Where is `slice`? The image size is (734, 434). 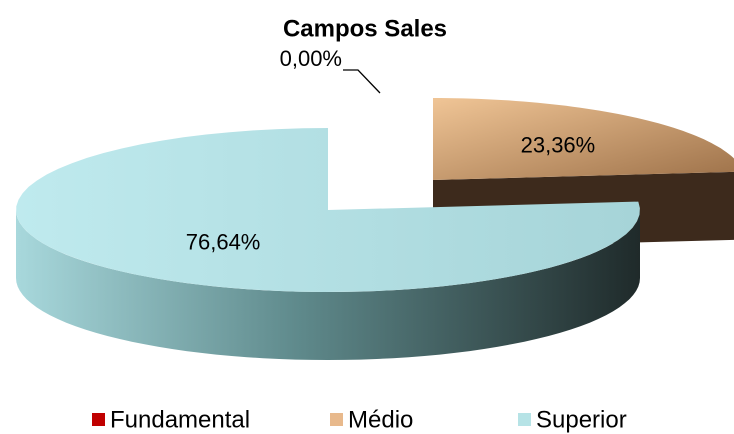 slice is located at coordinates (583, 139).